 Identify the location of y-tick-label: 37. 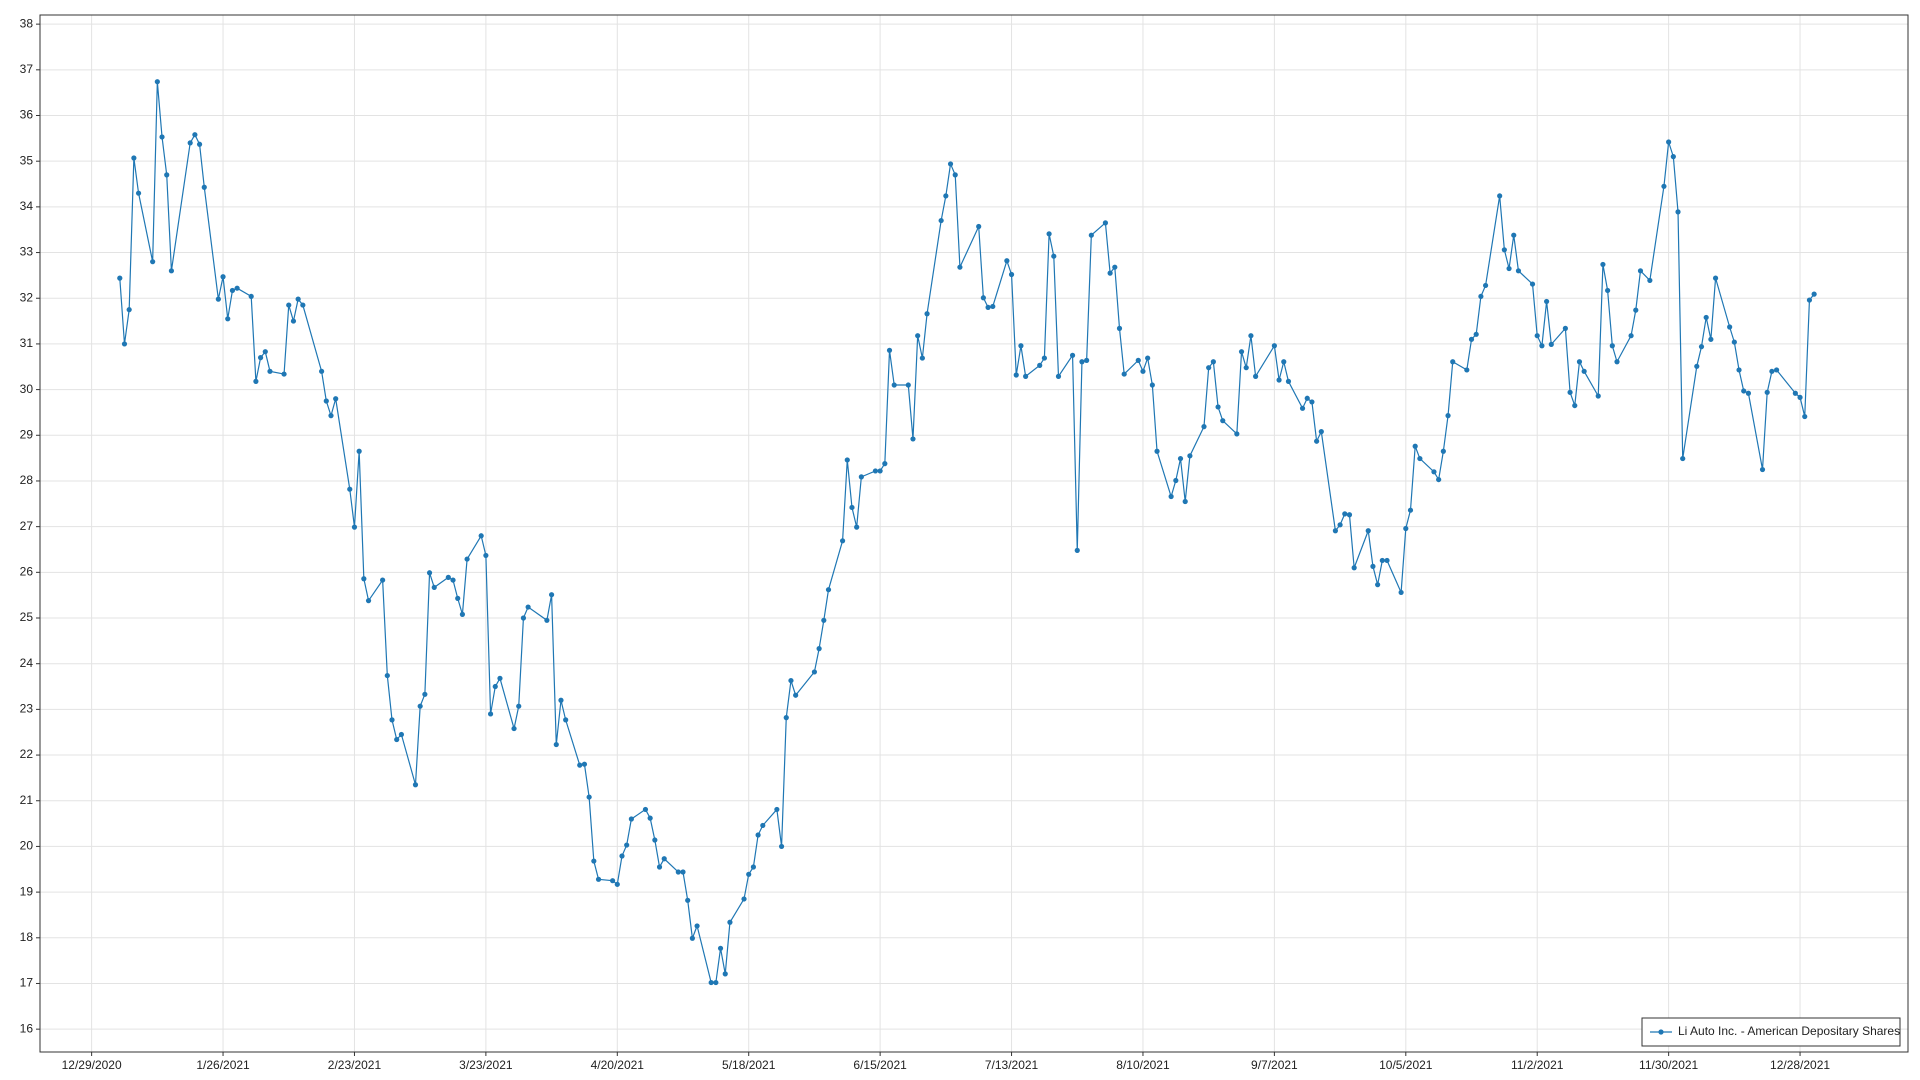
(27, 69).